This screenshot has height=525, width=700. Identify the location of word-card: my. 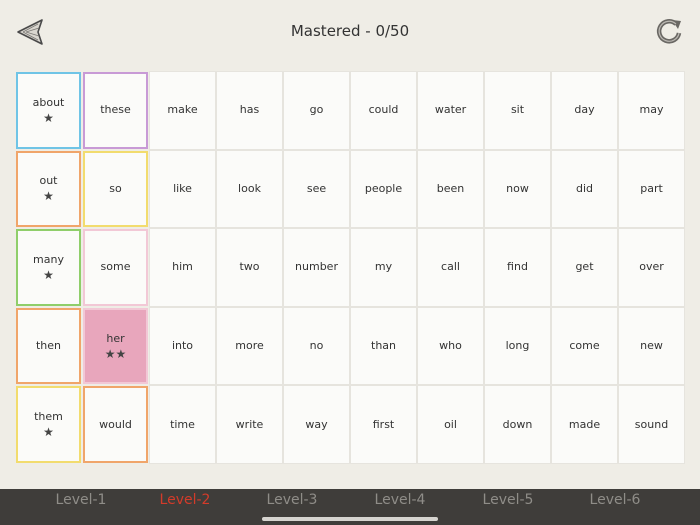
(383, 267).